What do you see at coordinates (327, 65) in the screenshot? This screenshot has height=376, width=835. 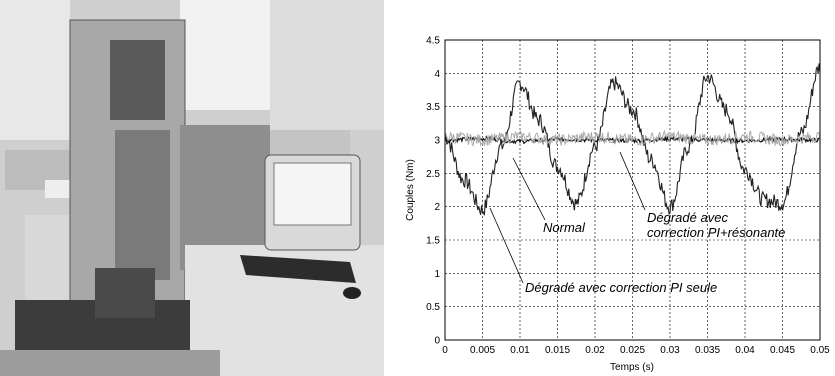 I see `wall-right` at bounding box center [327, 65].